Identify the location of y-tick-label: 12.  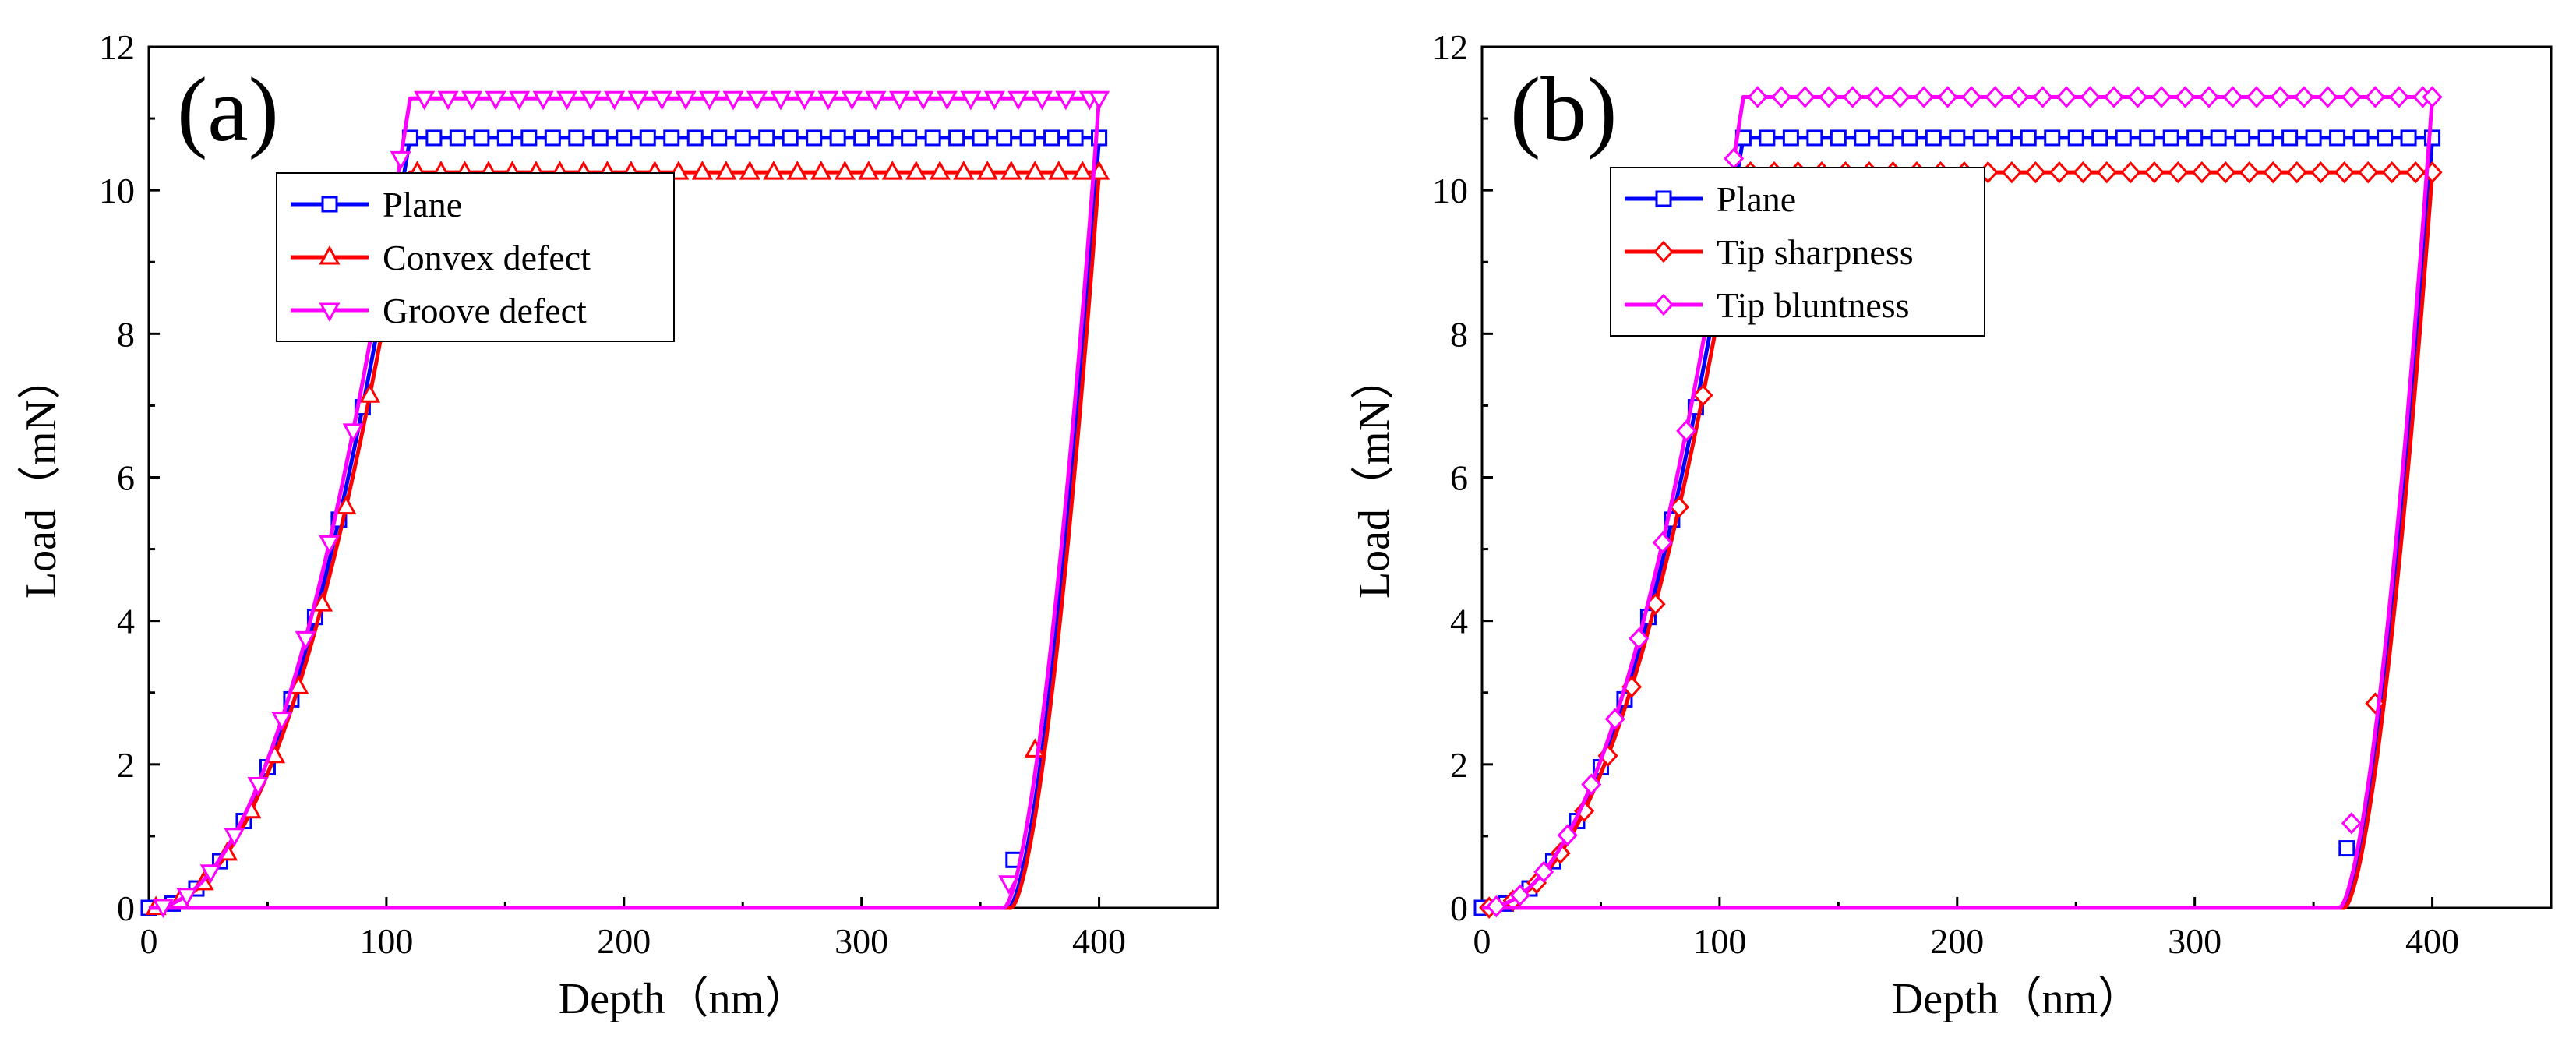
(117, 47).